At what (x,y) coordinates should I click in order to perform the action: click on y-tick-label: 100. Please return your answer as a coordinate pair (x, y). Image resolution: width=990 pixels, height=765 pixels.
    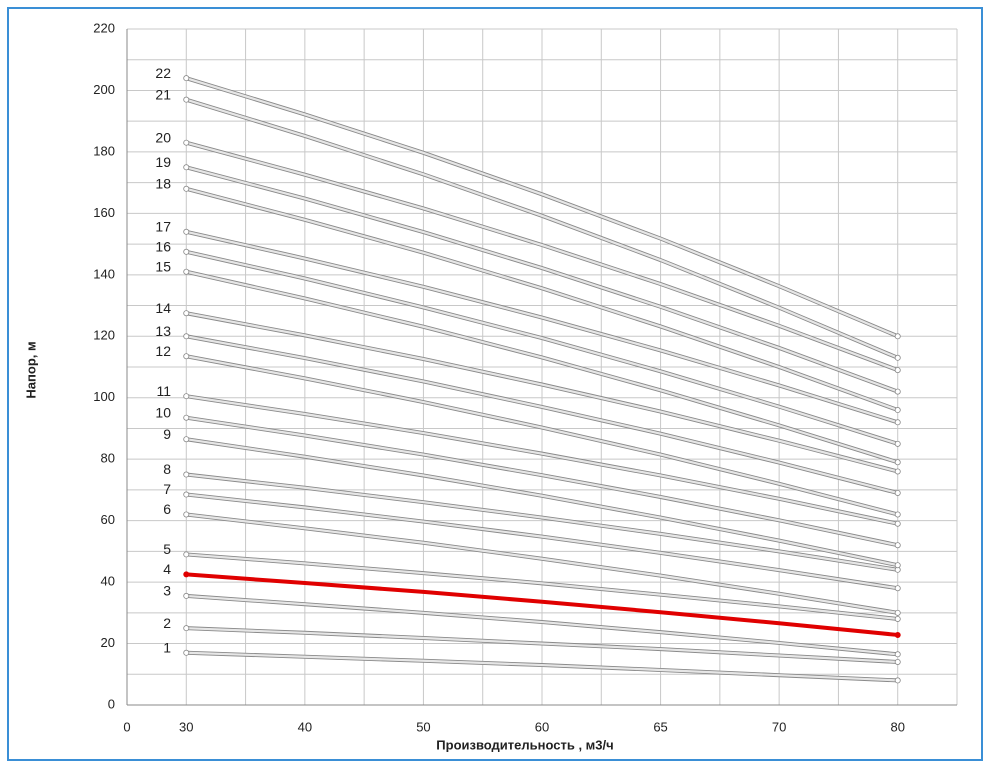
    Looking at the image, I should click on (104, 396).